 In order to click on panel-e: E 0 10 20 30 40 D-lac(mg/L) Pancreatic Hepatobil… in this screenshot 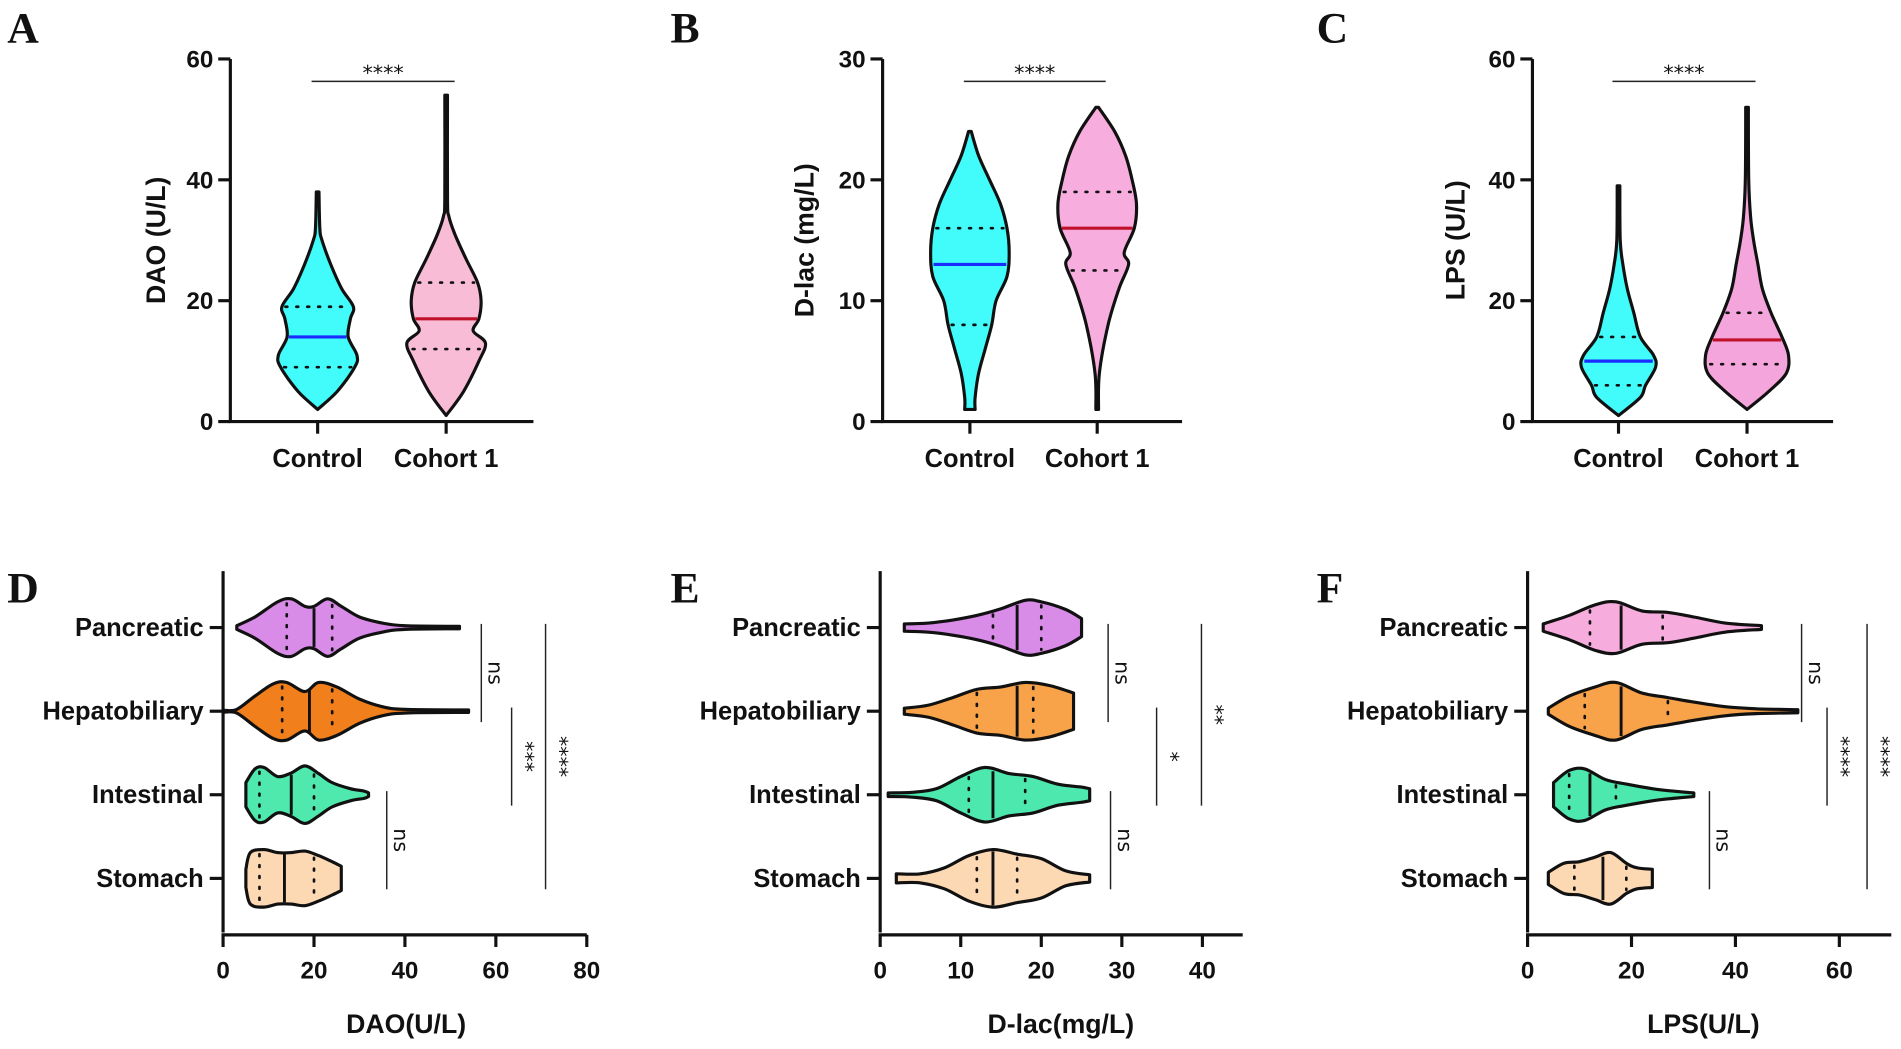, I will do `click(956, 802)`.